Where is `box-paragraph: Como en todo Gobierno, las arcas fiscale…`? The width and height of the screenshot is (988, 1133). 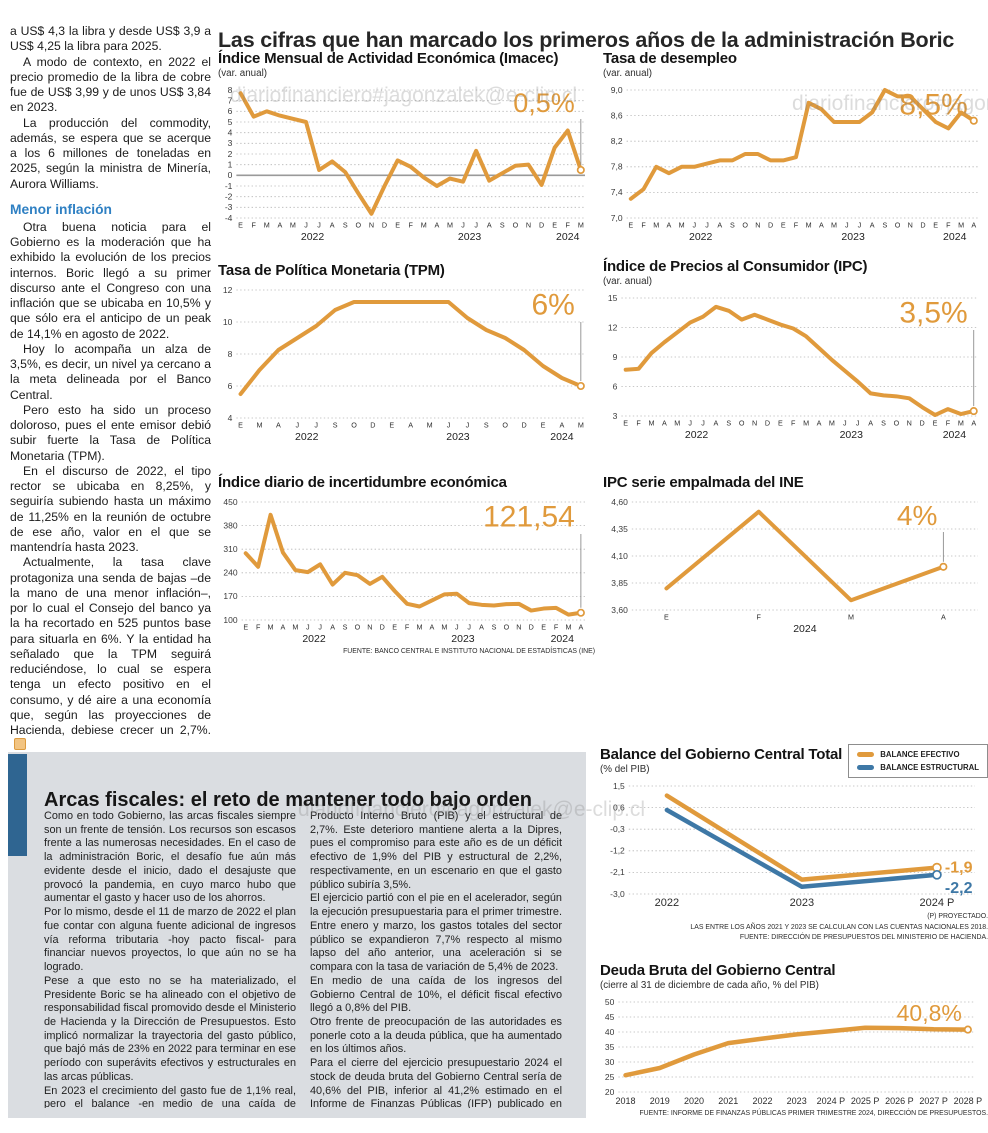 box-paragraph: Como en todo Gobierno, las arcas fiscale… is located at coordinates (170, 857).